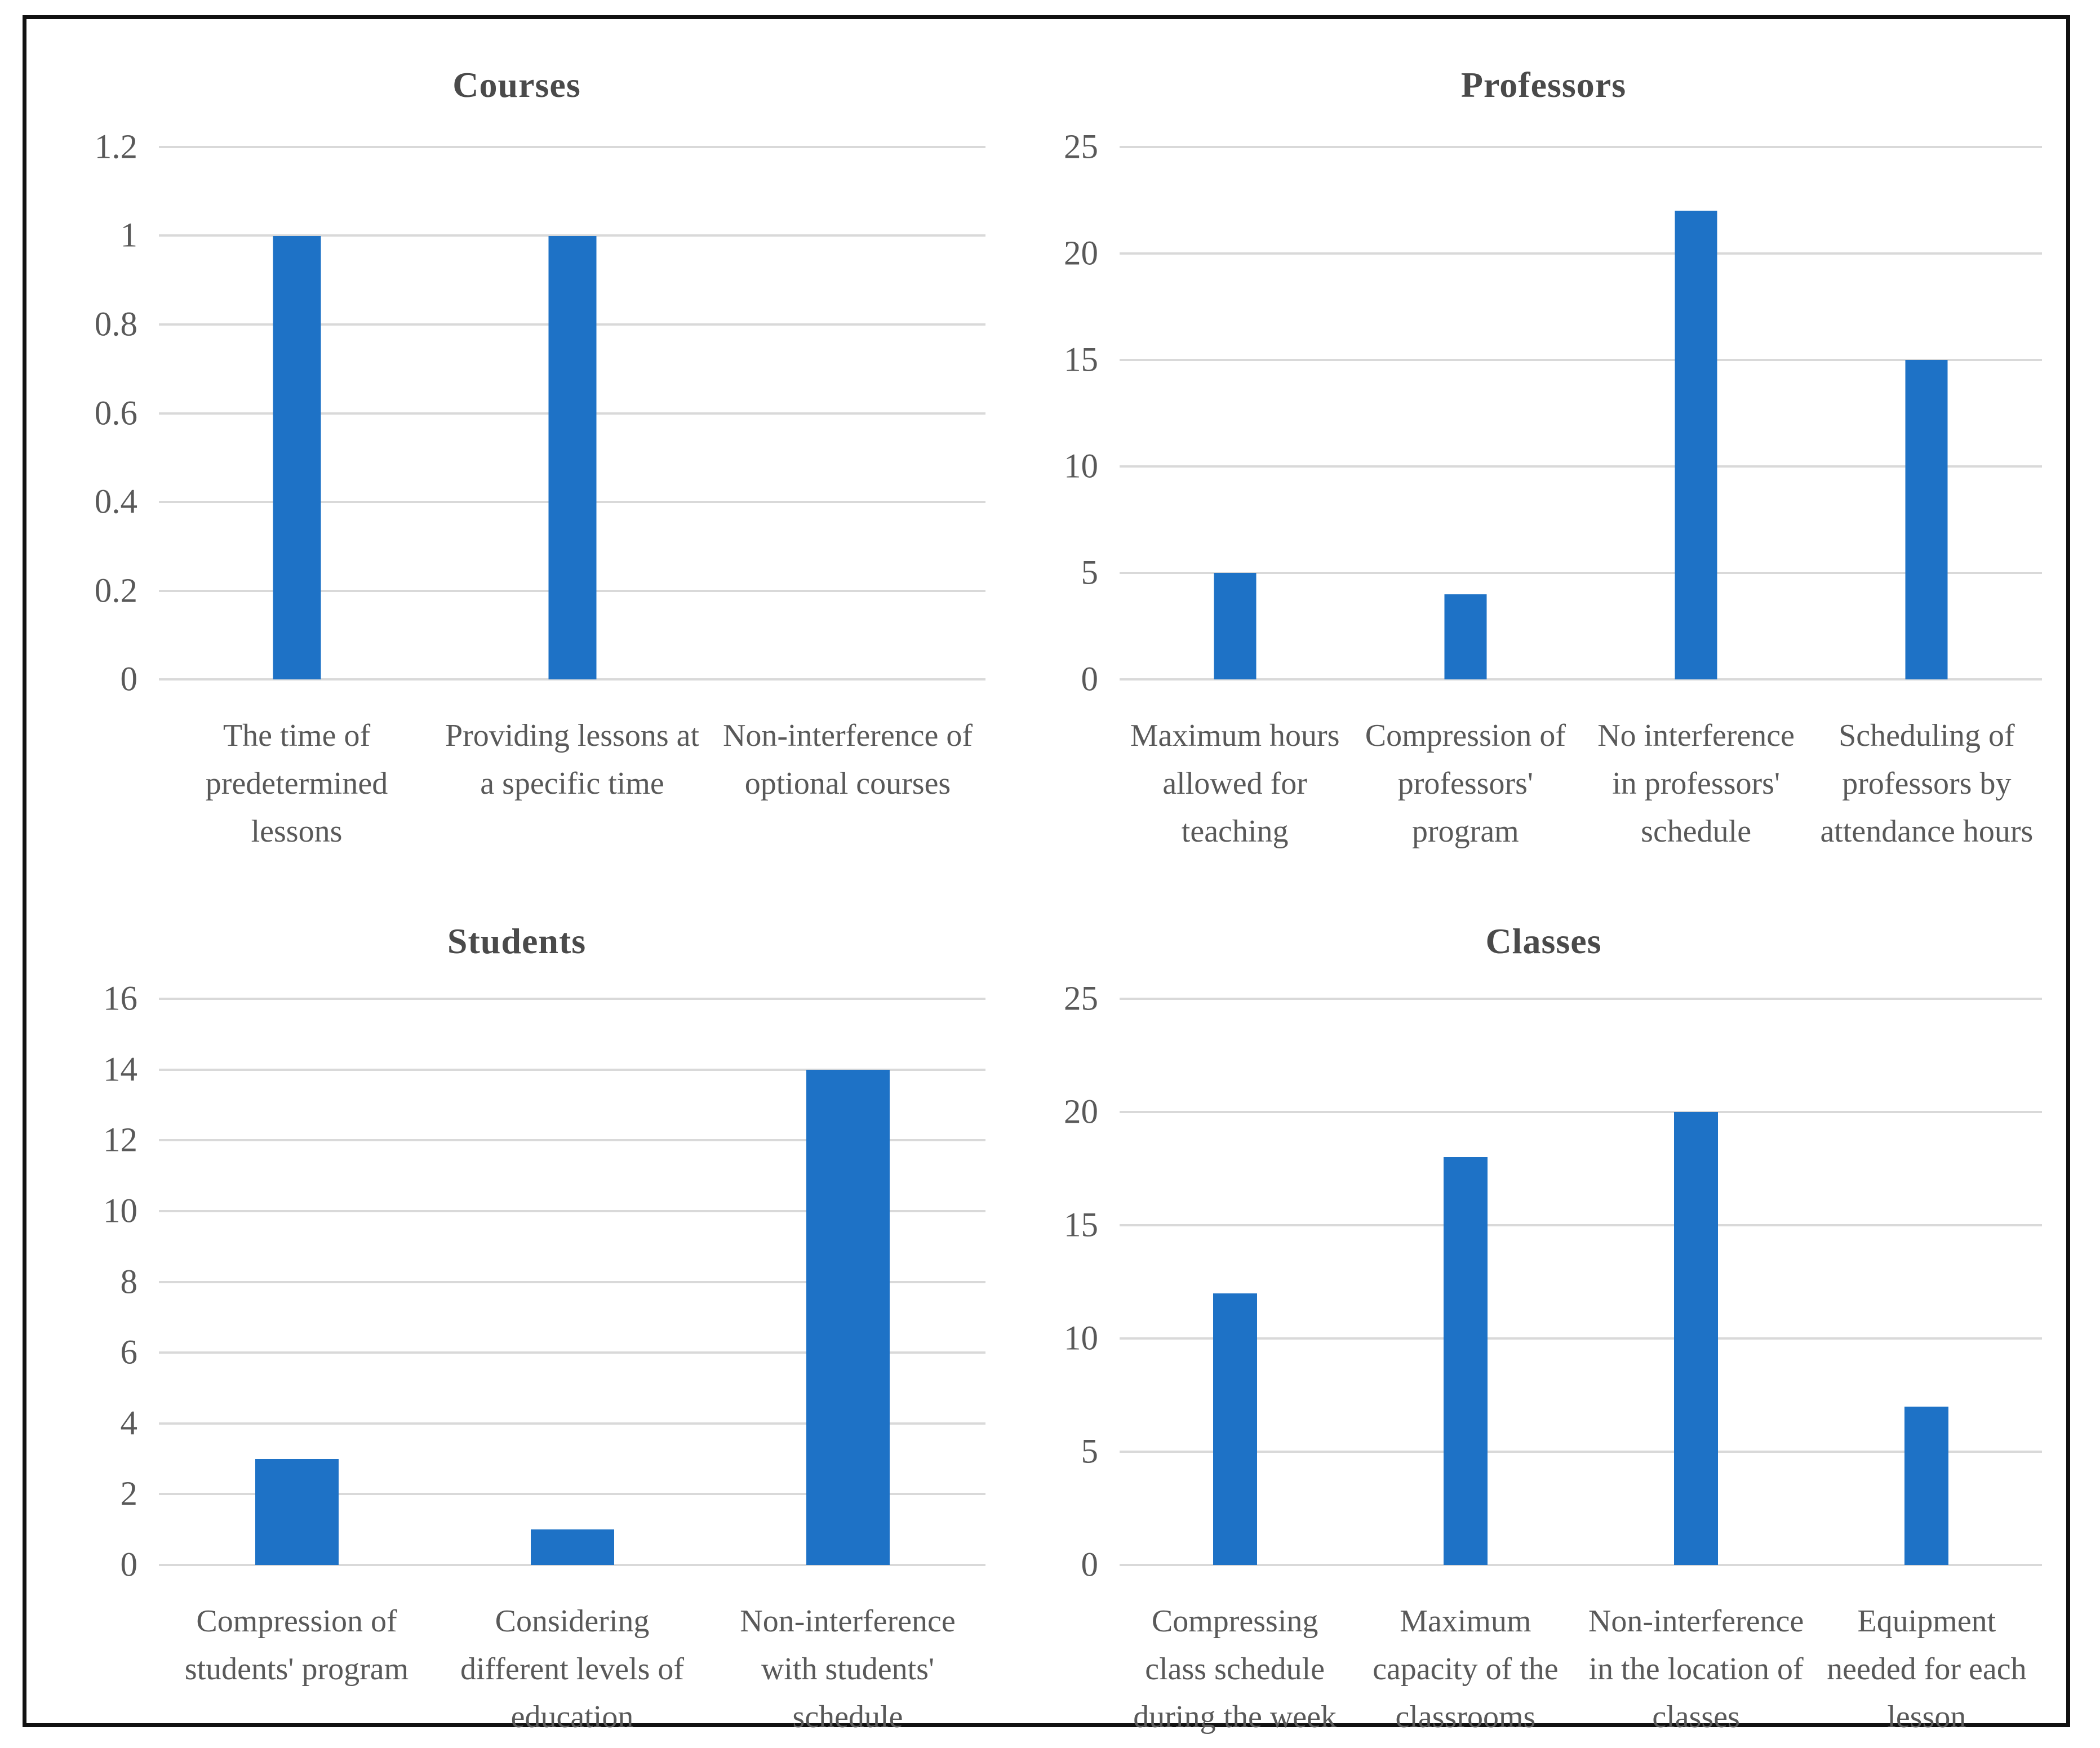  Describe the element at coordinates (1235, 626) in the screenshot. I see `bar-maximum-hours-allowed-for-teaching` at that location.